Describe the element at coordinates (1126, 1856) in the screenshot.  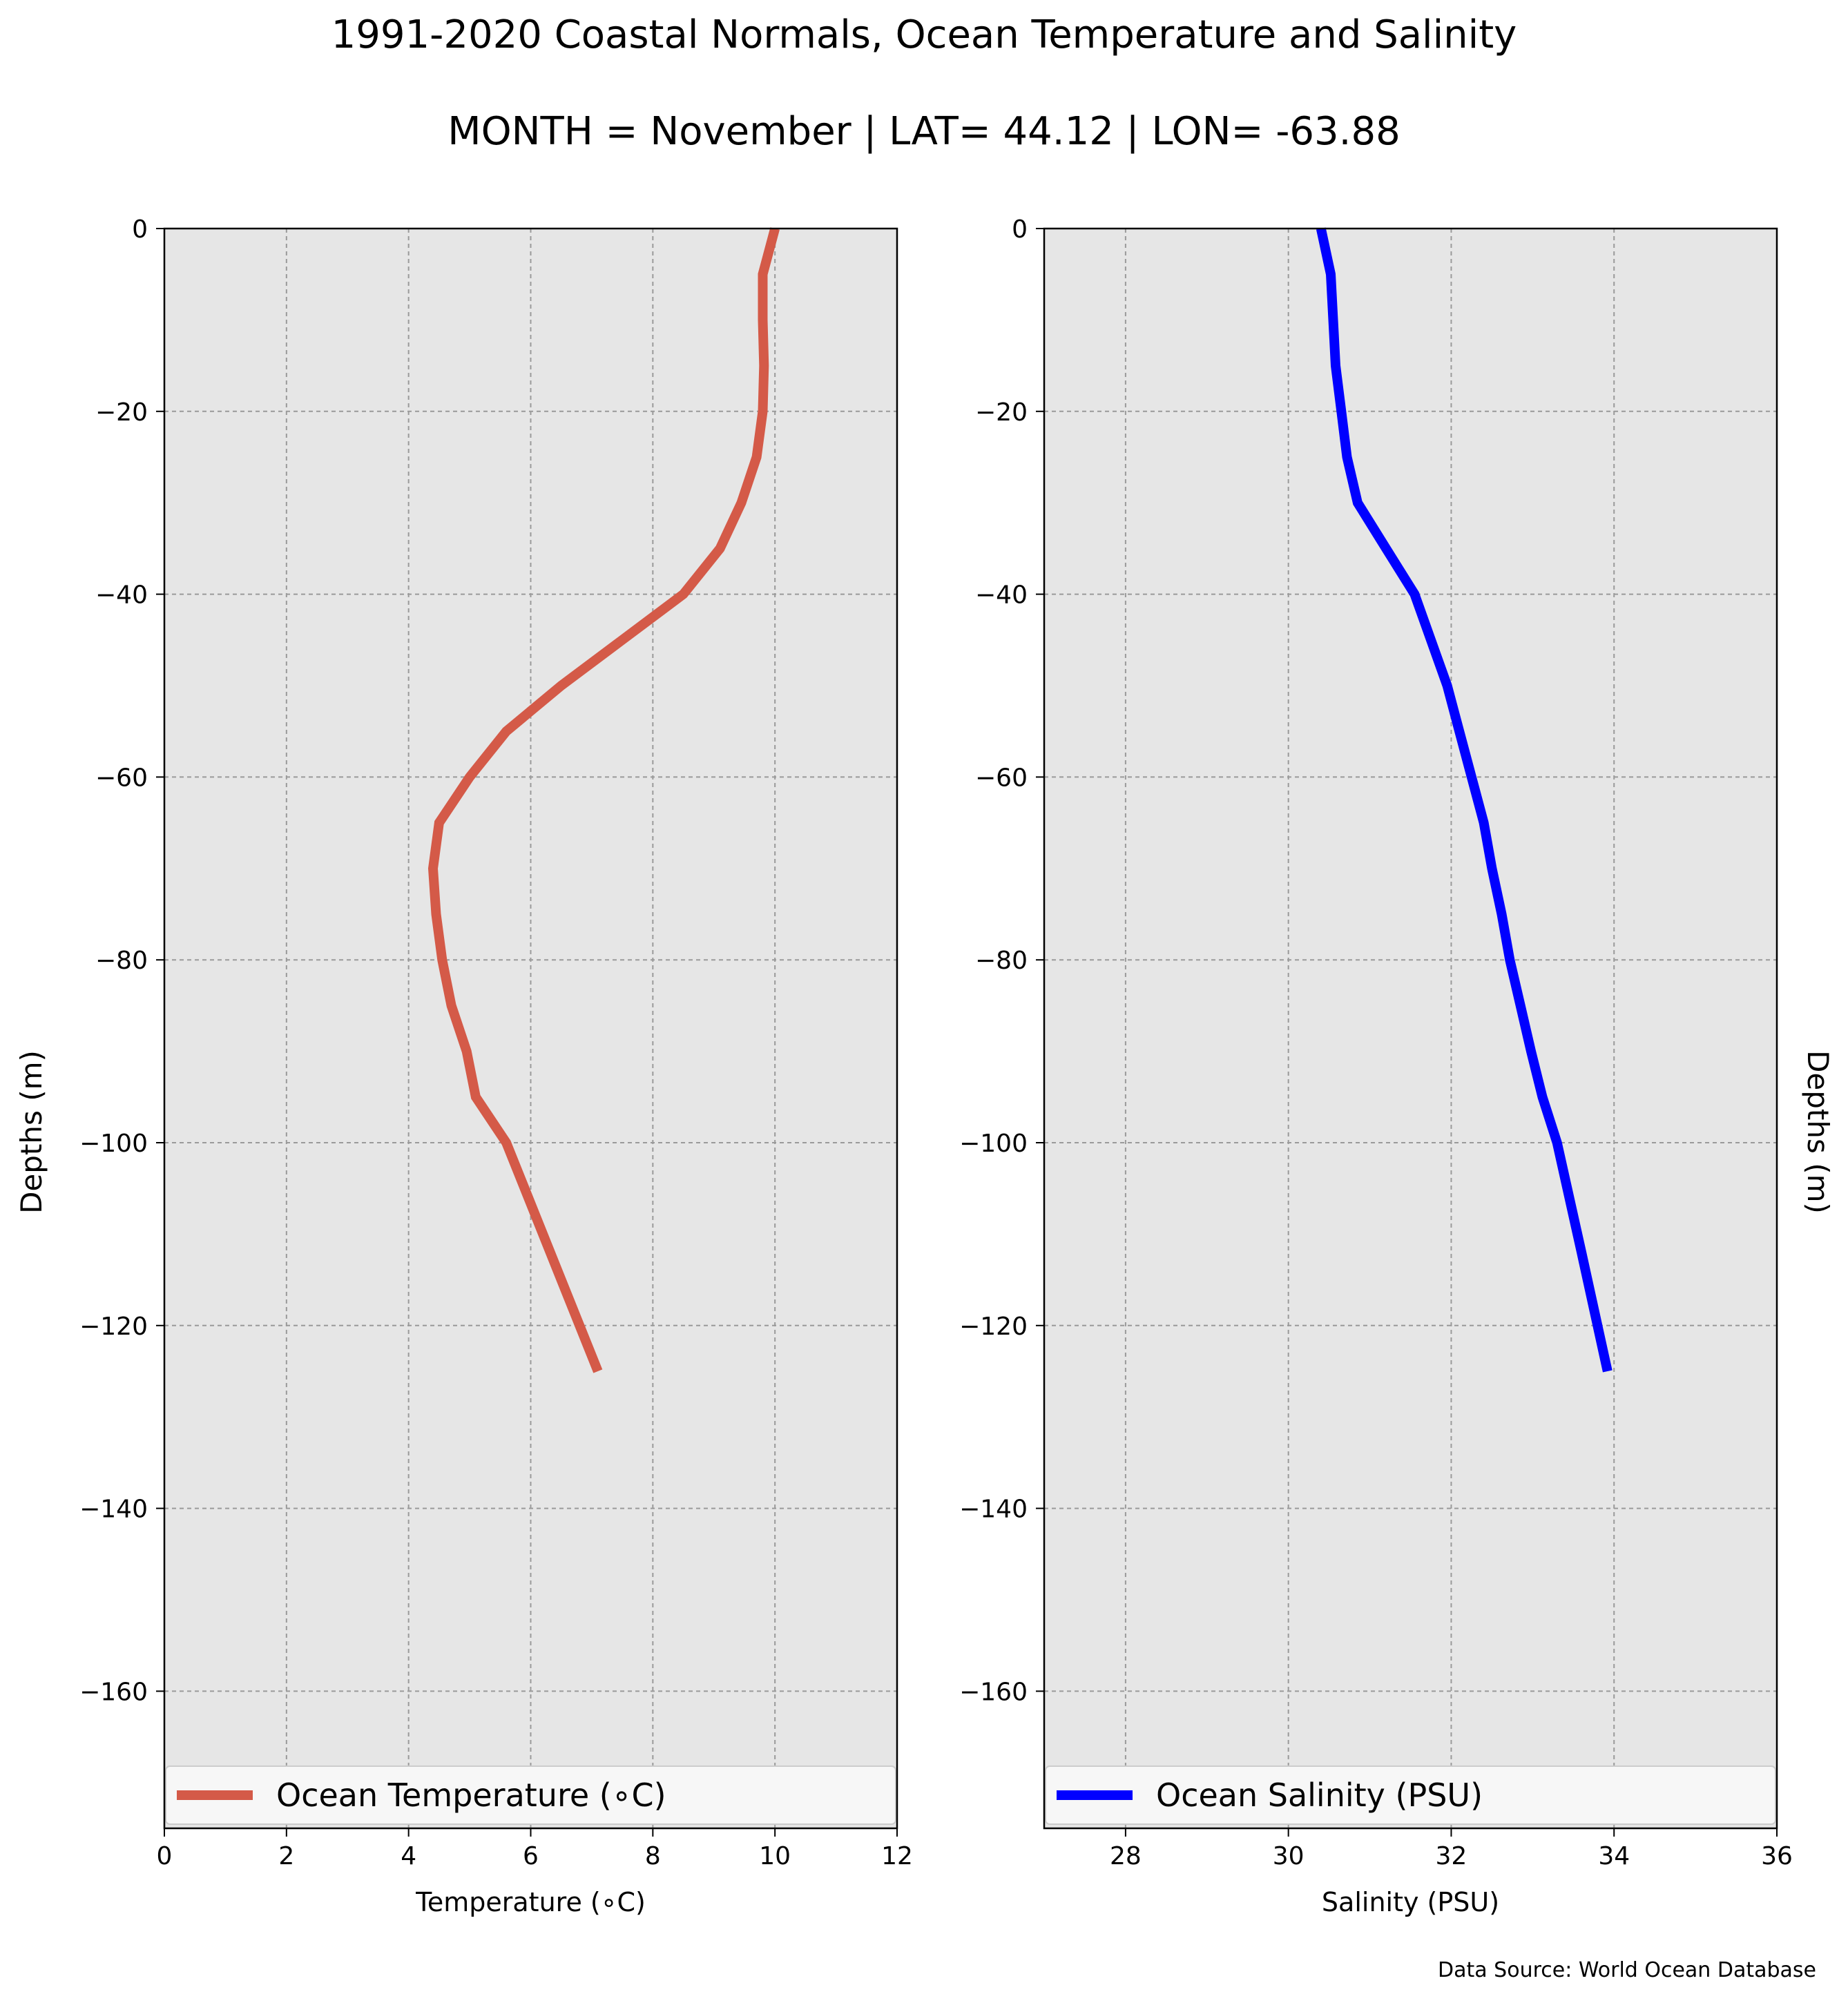
I see `x-tick-label: 28` at that location.